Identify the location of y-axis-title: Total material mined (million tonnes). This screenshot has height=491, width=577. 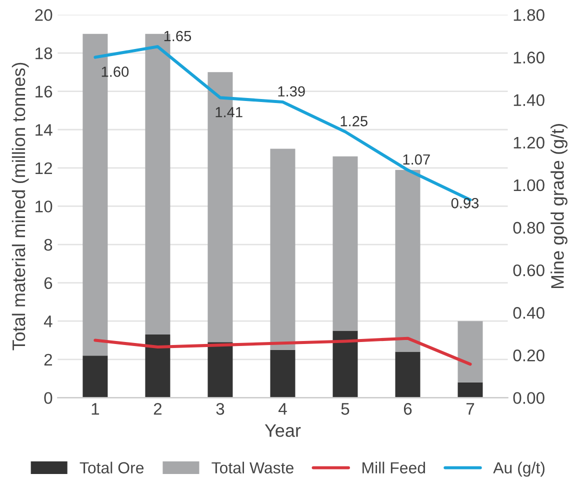
(20, 206).